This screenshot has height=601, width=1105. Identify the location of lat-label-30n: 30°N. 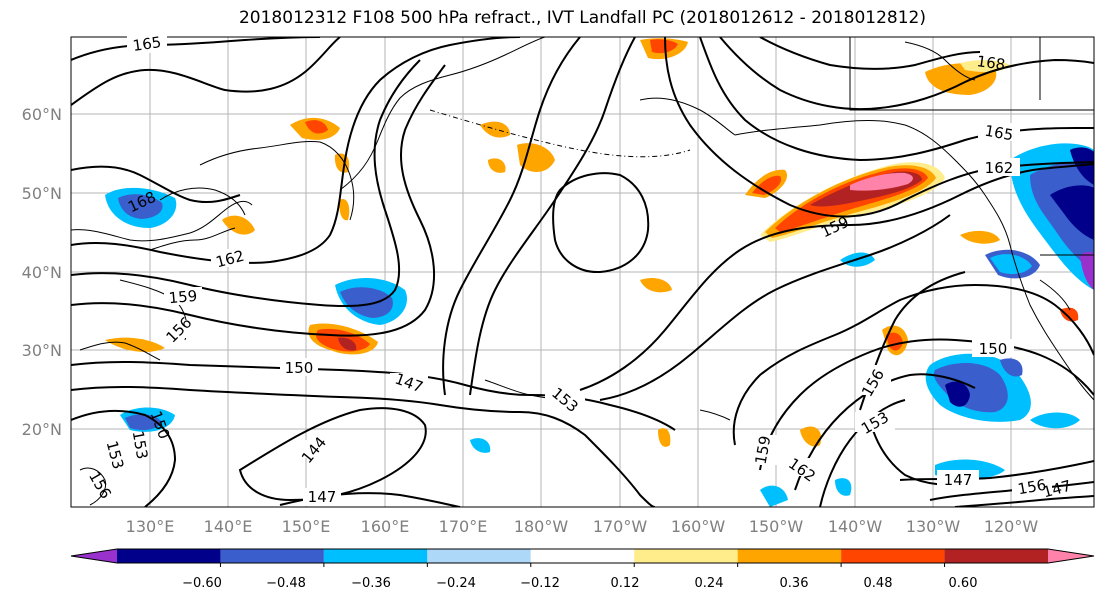
(42, 350).